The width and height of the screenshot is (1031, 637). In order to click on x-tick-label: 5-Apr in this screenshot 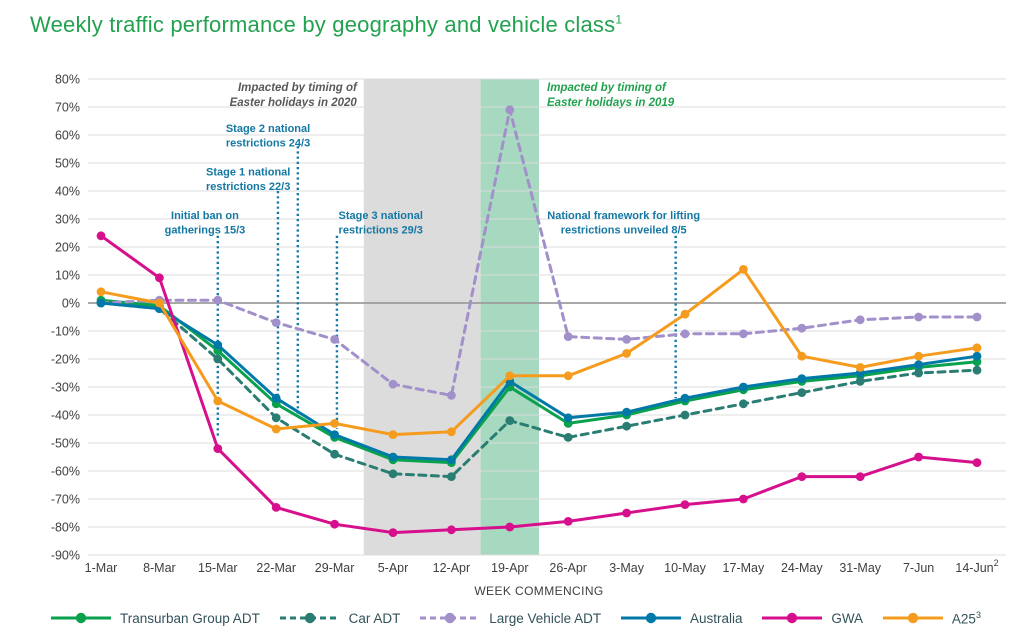, I will do `click(393, 568)`.